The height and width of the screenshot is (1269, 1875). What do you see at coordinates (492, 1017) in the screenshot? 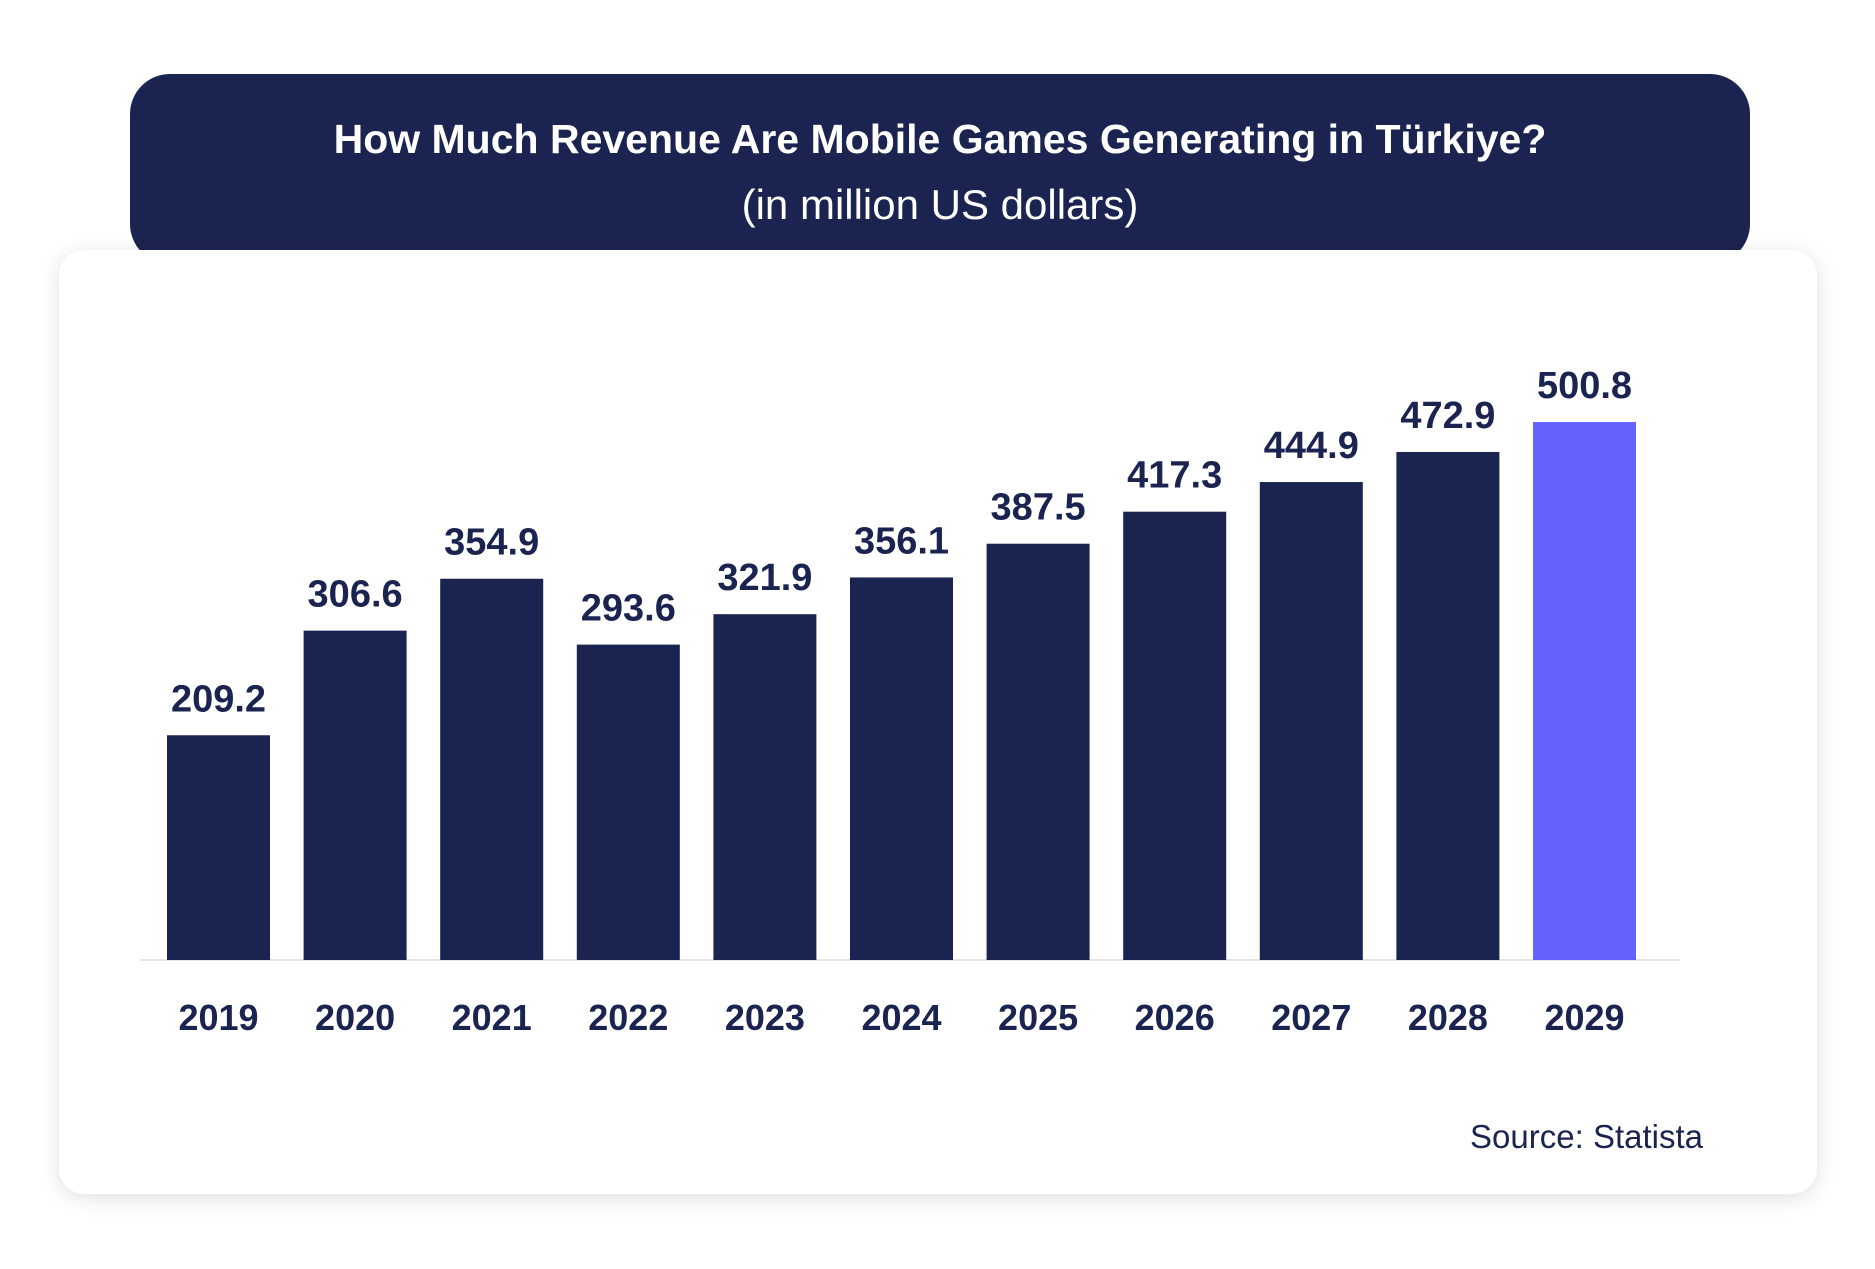
I see `x-tick-label: 2021` at bounding box center [492, 1017].